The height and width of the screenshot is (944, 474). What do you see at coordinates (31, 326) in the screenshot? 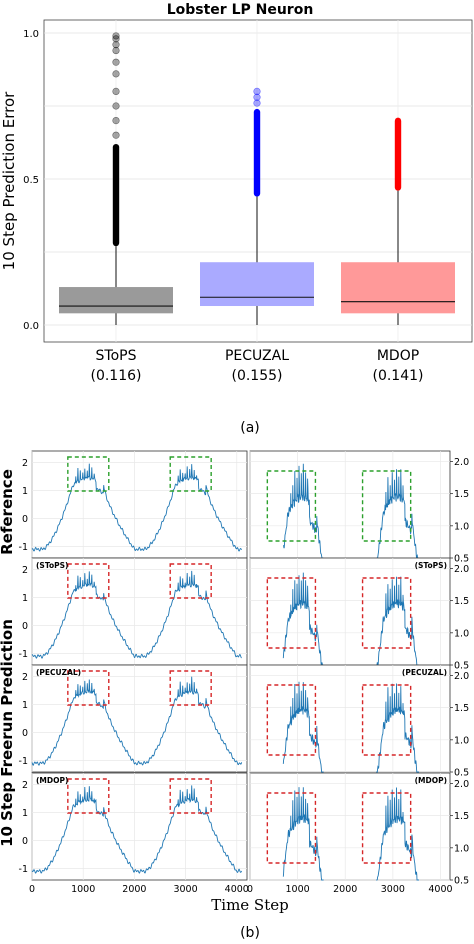
I see `y-tick-label: 0.0` at bounding box center [31, 326].